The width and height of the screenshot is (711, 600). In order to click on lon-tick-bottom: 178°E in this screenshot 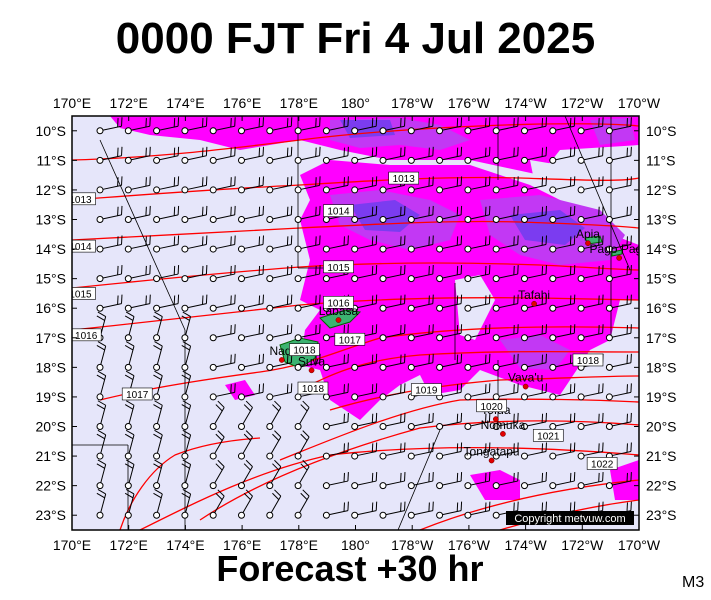, I will do `click(299, 545)`.